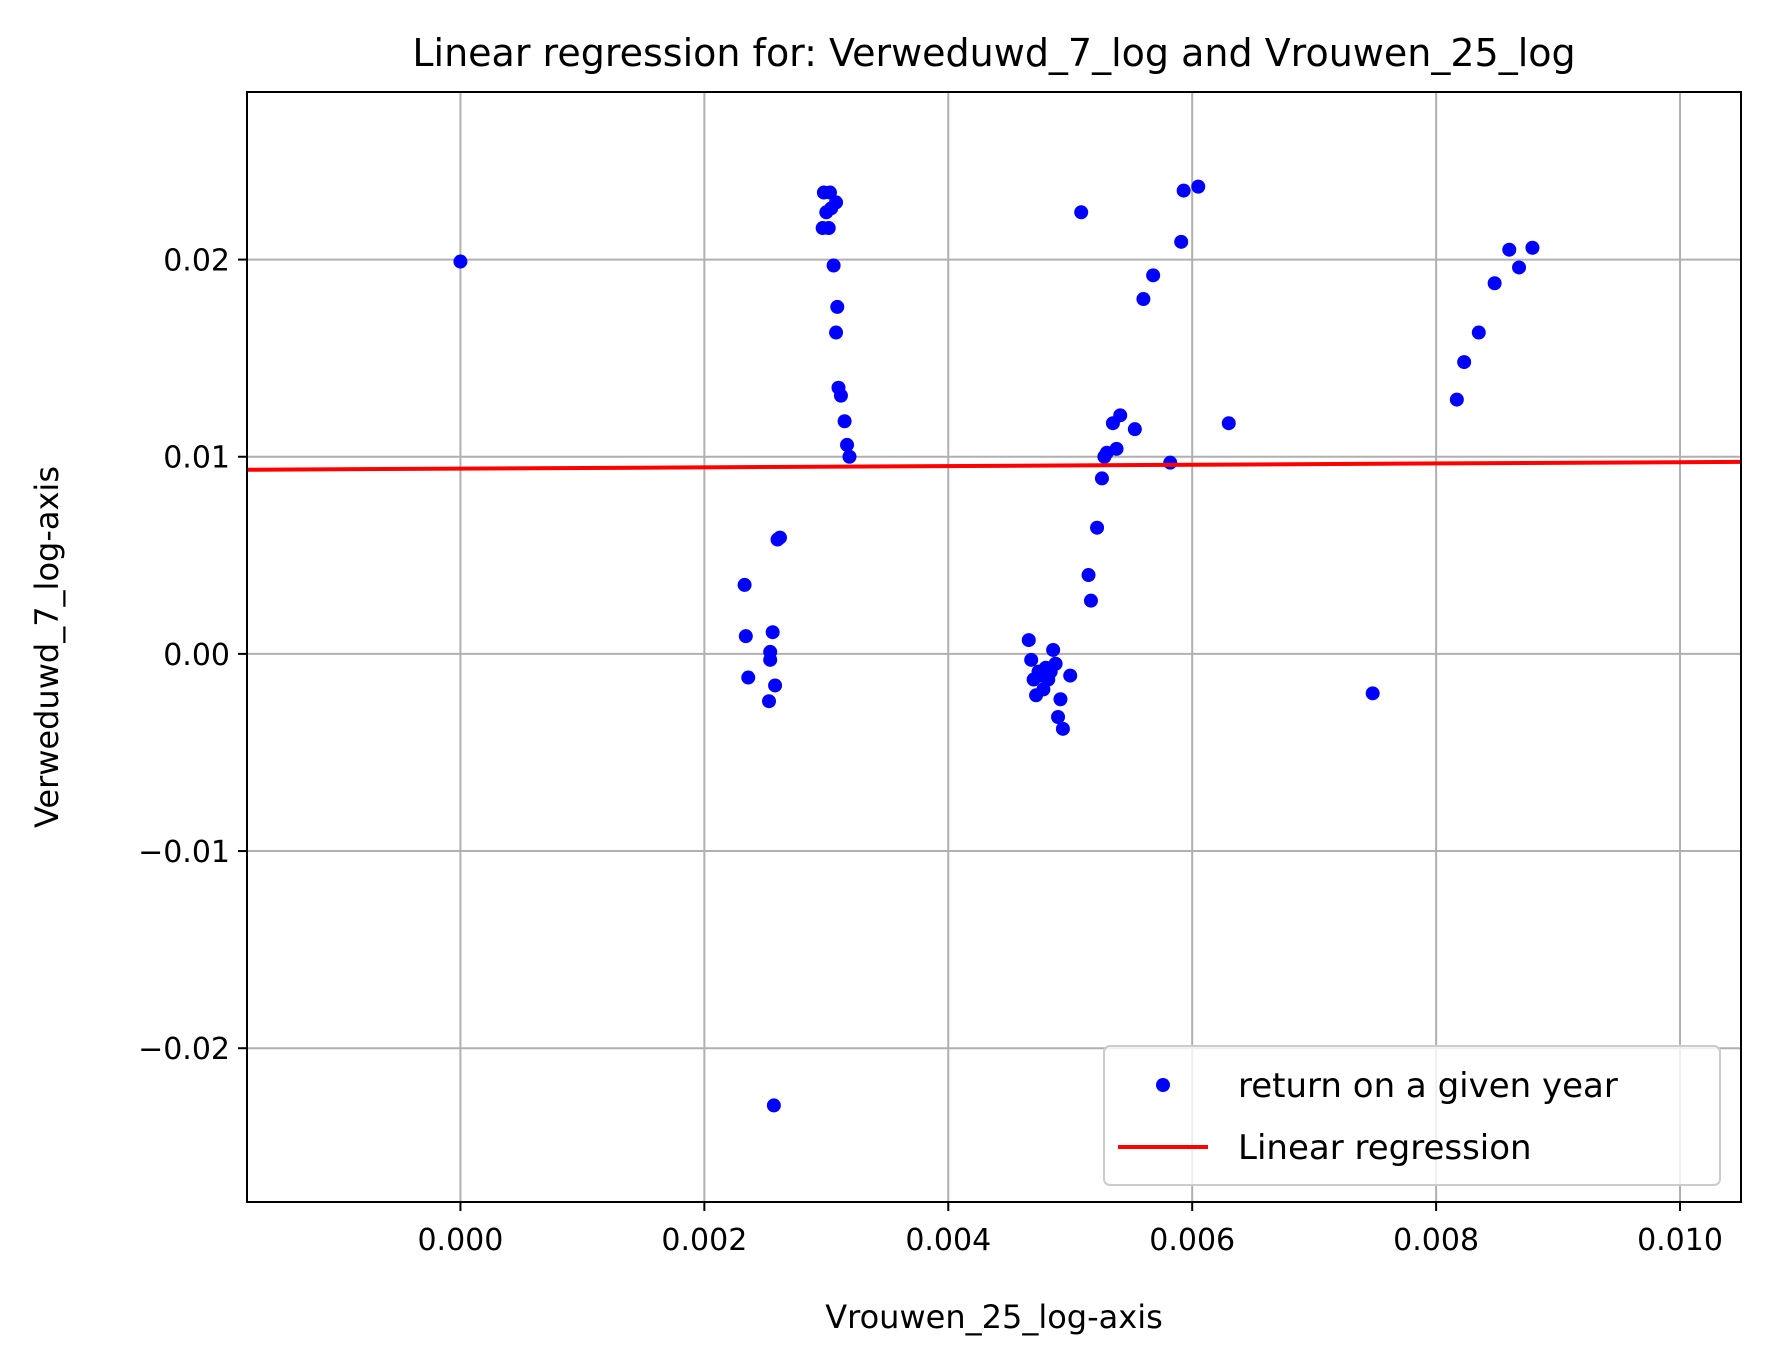  I want to click on legend-entry-scatter: return on a given year, so click(1428, 1086).